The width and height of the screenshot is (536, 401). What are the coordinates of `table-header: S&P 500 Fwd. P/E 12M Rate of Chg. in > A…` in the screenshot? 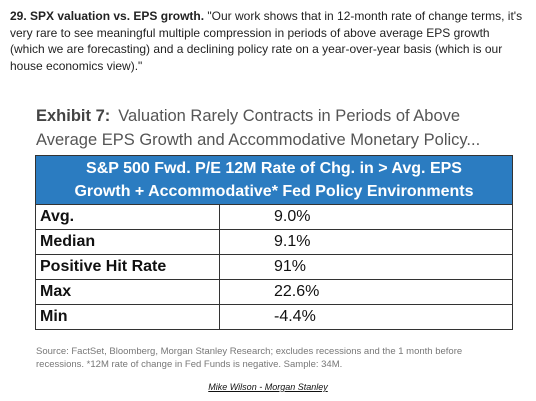 It's located at (274, 180).